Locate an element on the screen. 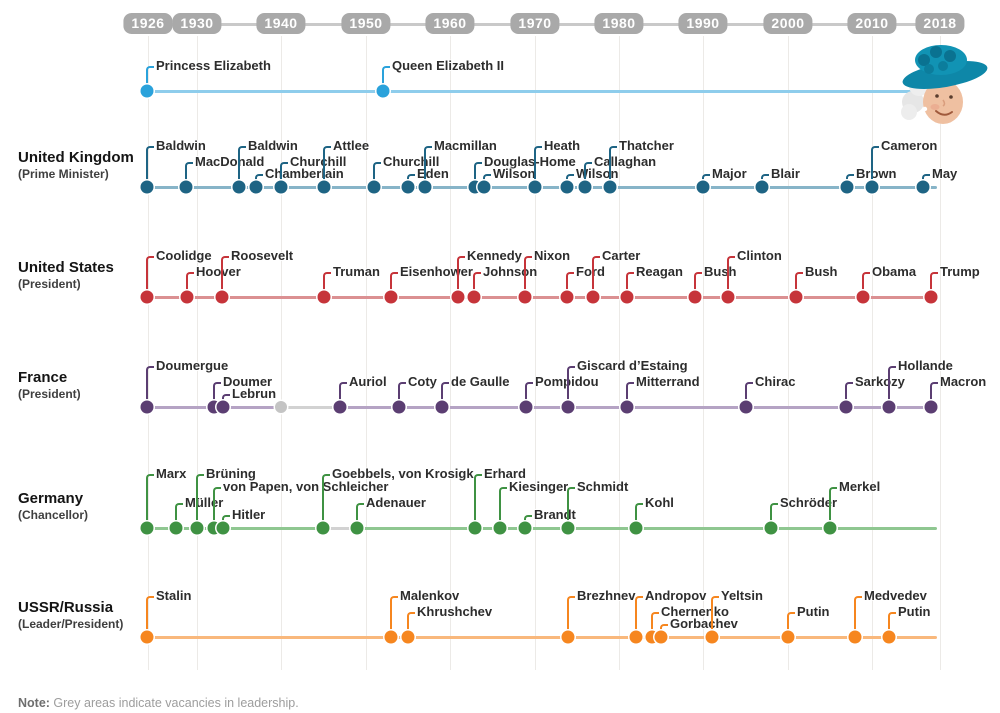 This screenshot has width=1000, height=713. leader-label: Trump is located at coordinates (960, 271).